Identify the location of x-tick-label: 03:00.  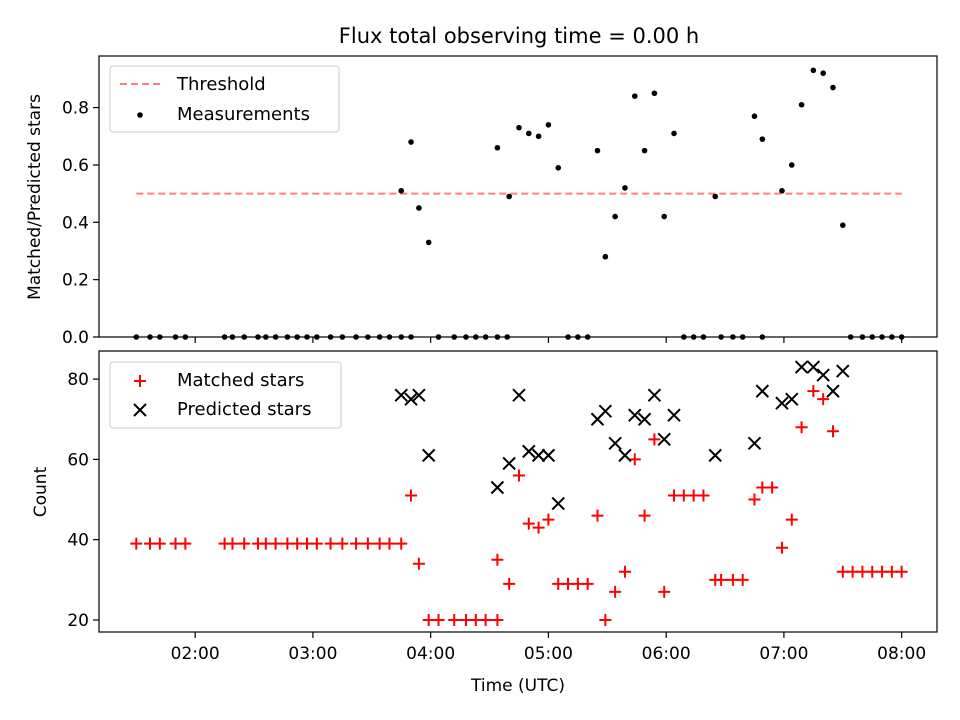
(312, 654).